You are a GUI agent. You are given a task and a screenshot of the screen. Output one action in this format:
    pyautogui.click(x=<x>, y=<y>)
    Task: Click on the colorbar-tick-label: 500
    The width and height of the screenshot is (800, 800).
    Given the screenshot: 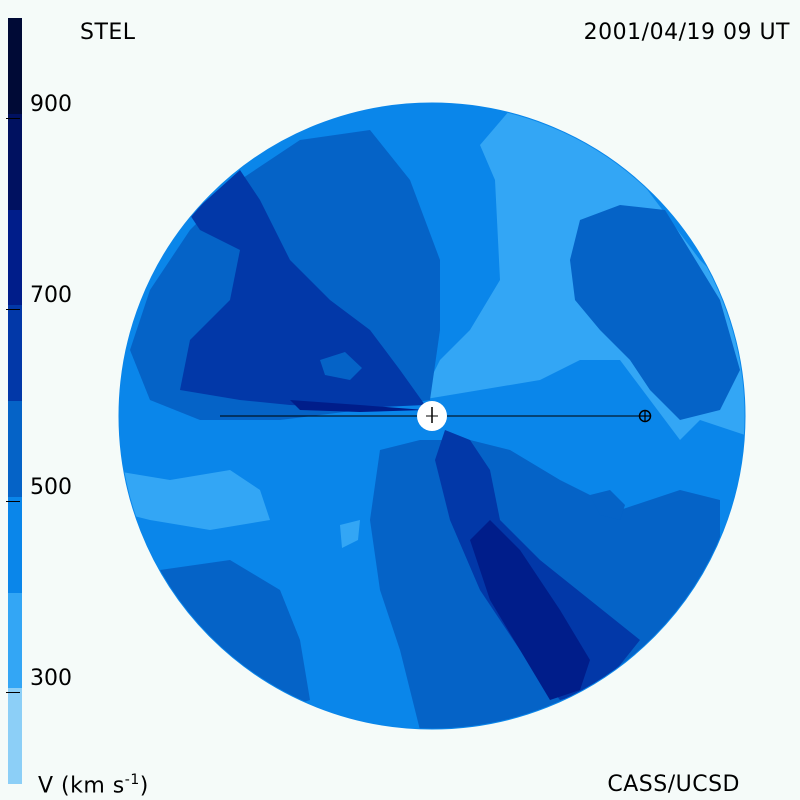 What is the action you would take?
    pyautogui.click(x=51, y=487)
    